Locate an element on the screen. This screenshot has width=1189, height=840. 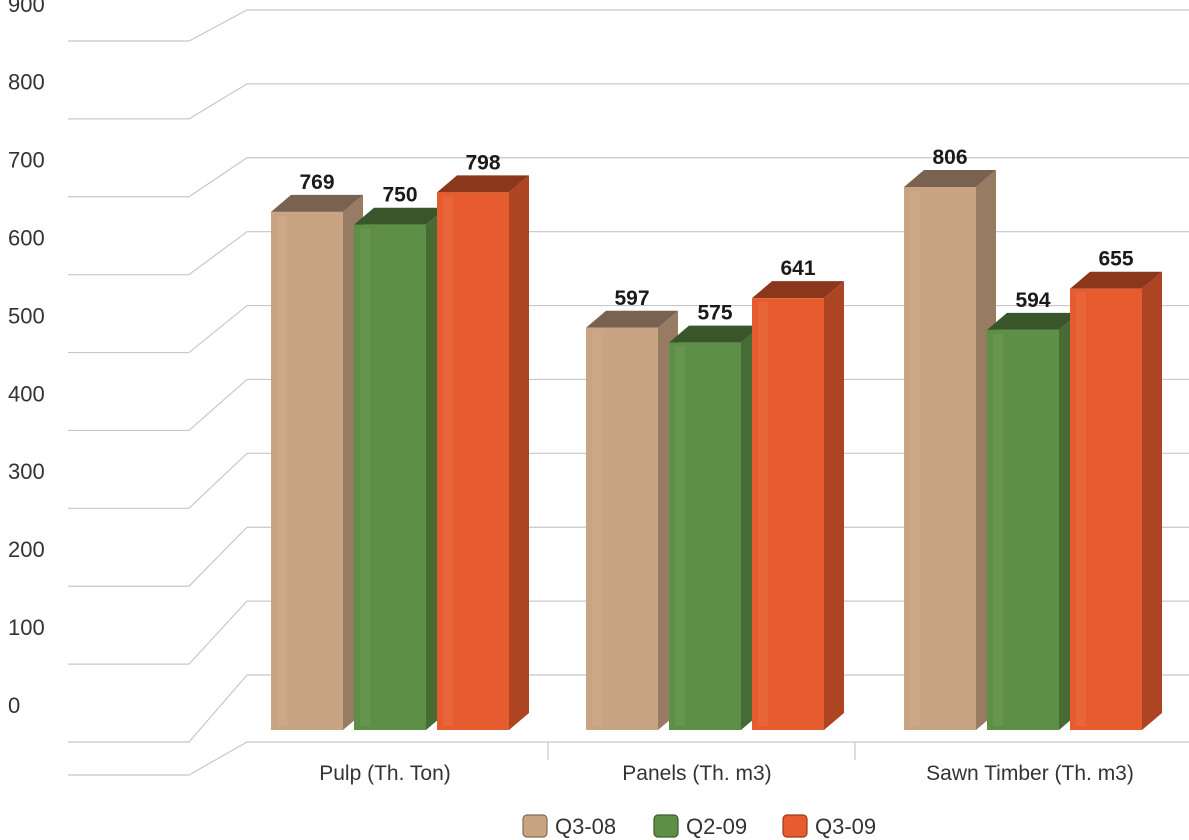
y-tick-label: 200 is located at coordinates (26, 549).